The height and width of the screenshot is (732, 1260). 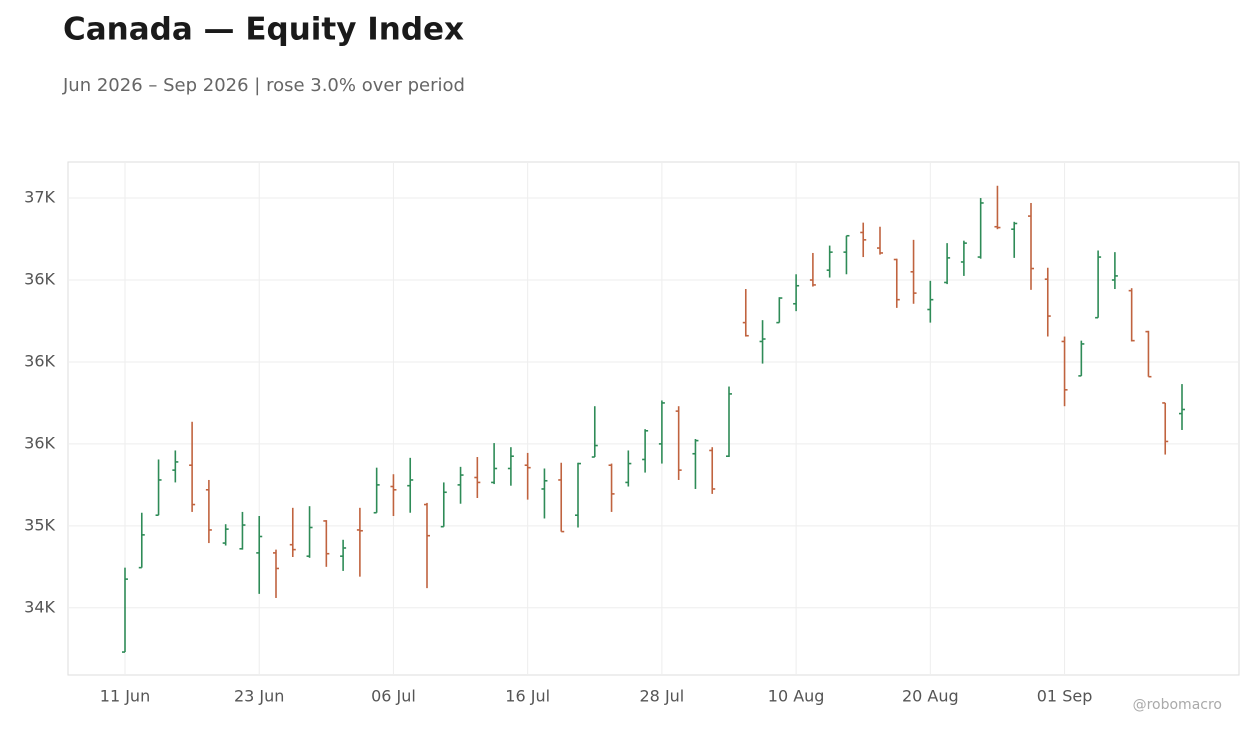 I want to click on x-tick-label: 20 Aug, so click(x=930, y=696).